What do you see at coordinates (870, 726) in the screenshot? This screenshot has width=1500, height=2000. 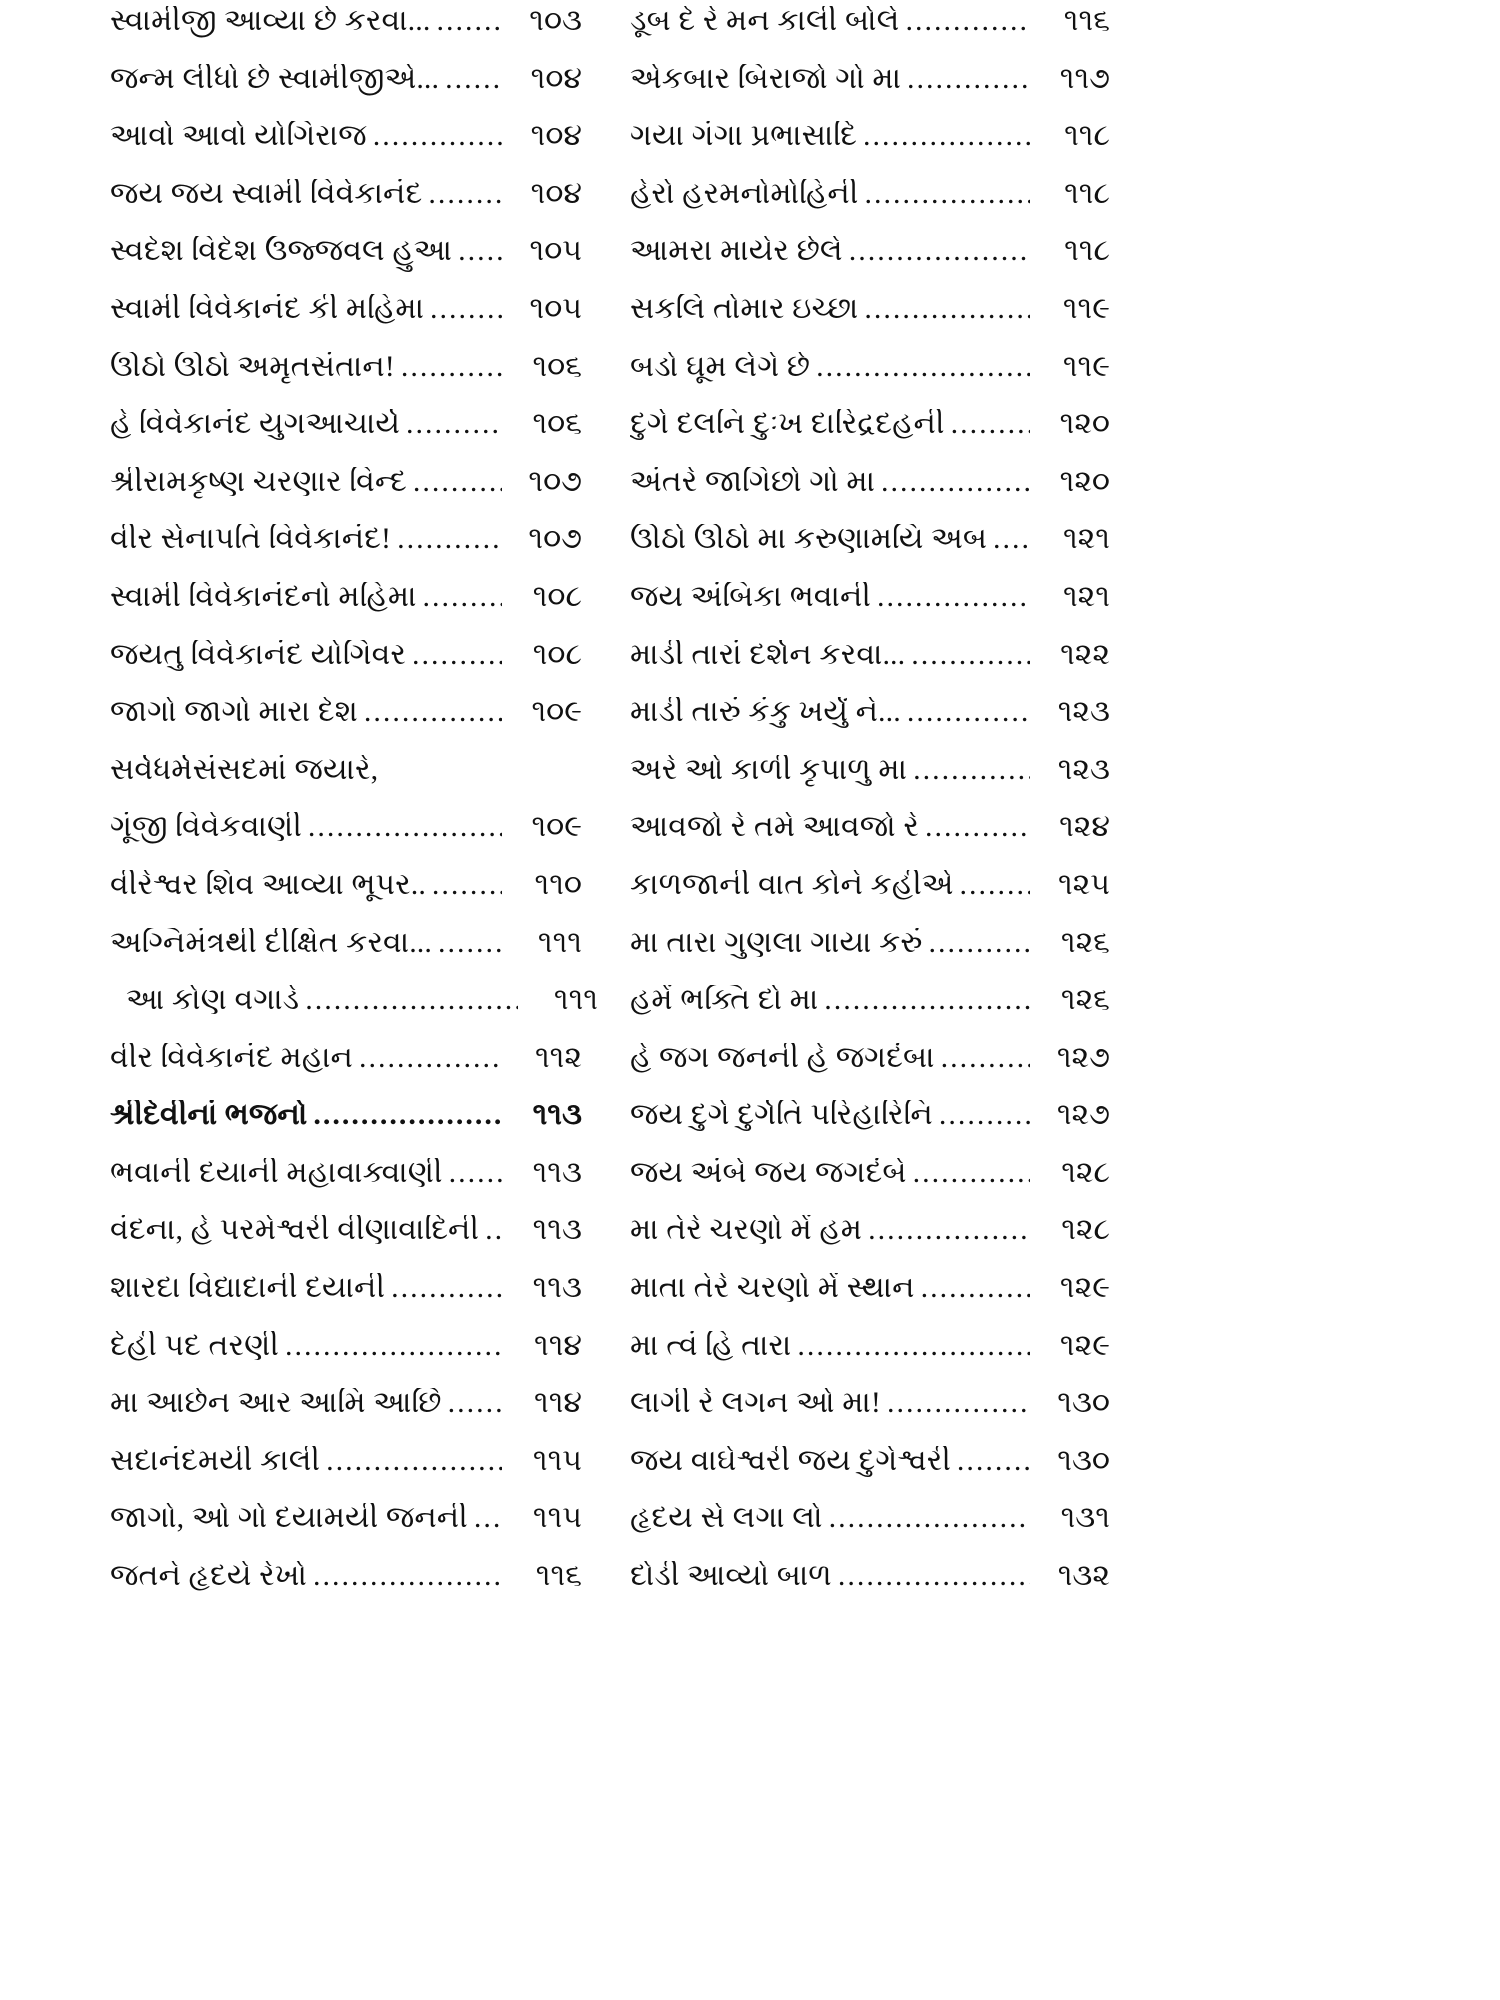 I see `toc-entry: માડી તારું કંકુ ખર્યું ને... ૧૨૩` at bounding box center [870, 726].